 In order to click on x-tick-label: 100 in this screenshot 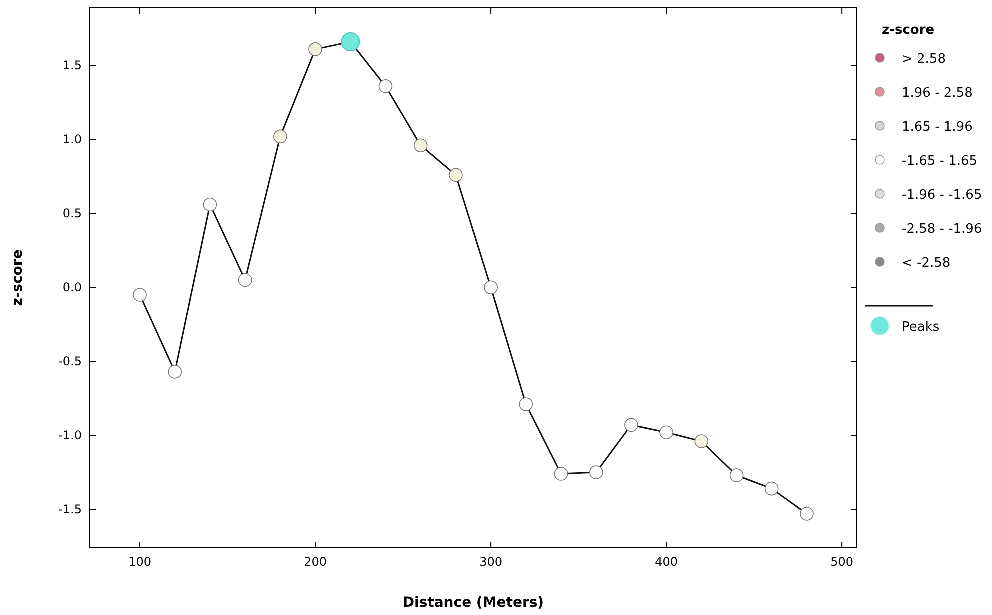, I will do `click(140, 562)`.